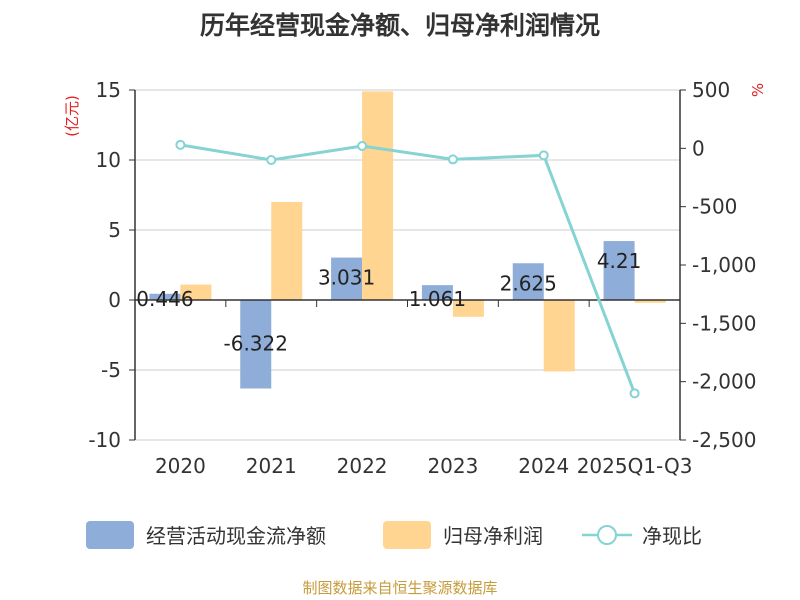 This screenshot has width=800, height=600. Describe the element at coordinates (362, 466) in the screenshot. I see `x-tick-label: 2022` at that location.